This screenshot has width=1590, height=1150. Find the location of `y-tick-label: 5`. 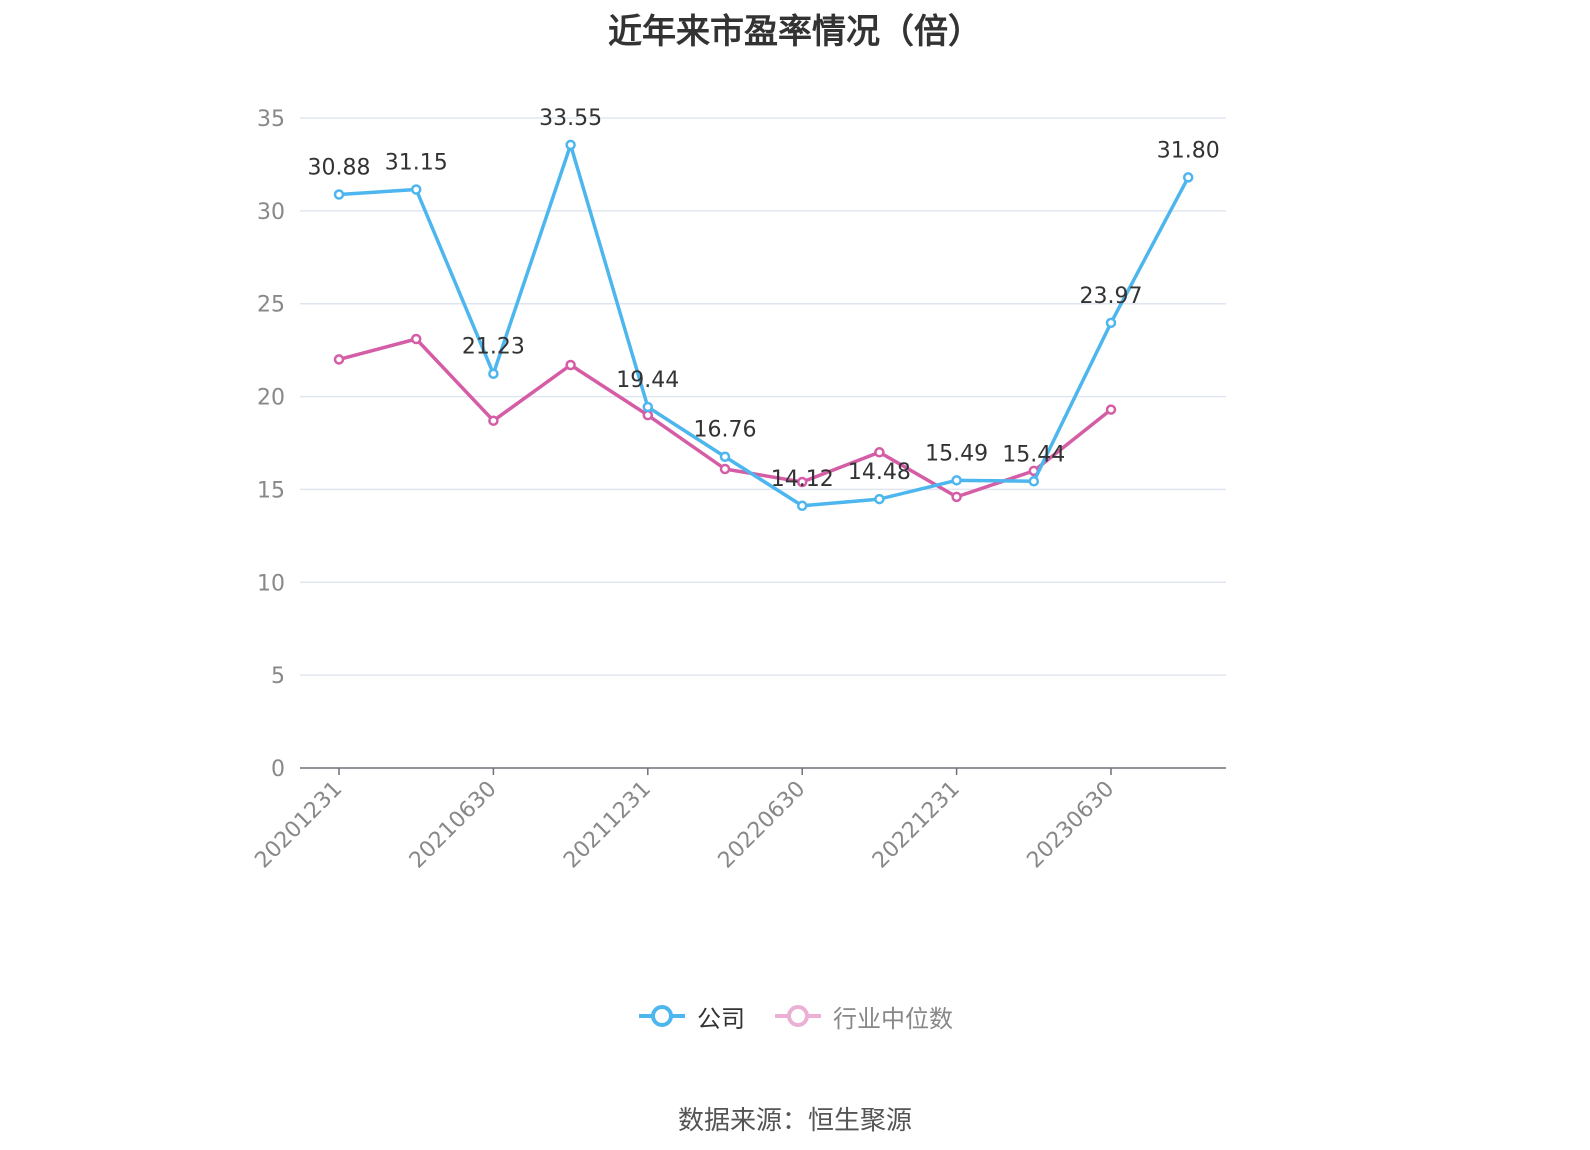

y-tick-label: 5 is located at coordinates (278, 676).